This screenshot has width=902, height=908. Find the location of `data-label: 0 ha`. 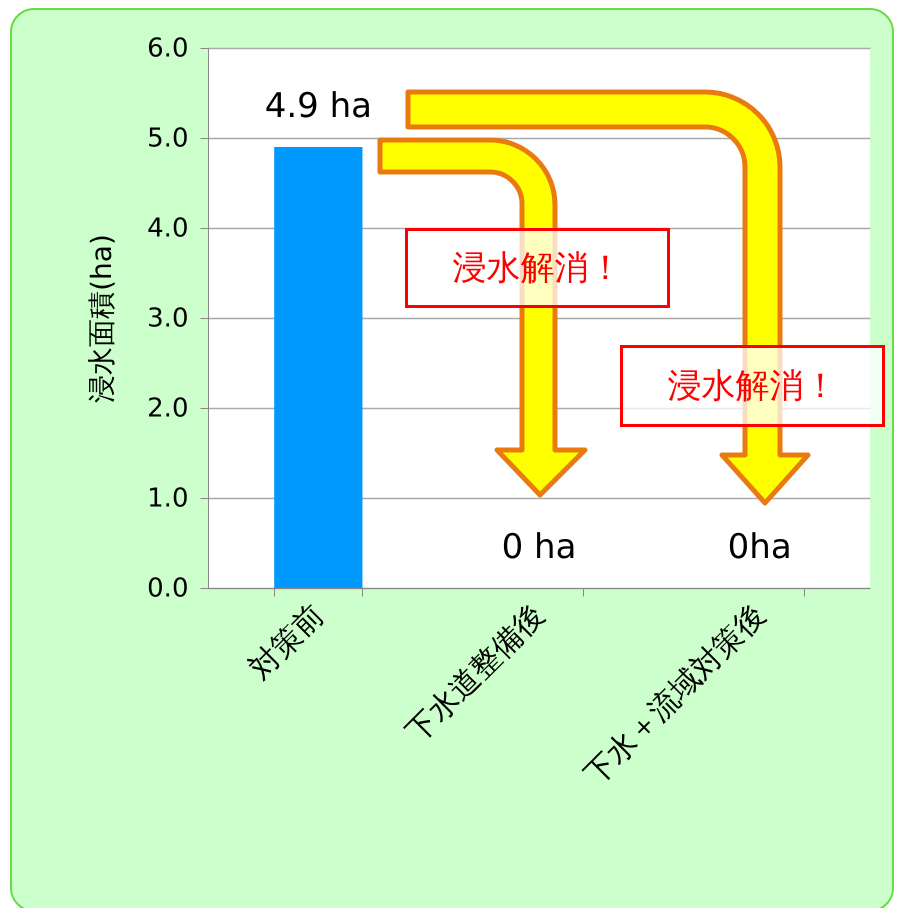

data-label: 0 ha is located at coordinates (539, 547).